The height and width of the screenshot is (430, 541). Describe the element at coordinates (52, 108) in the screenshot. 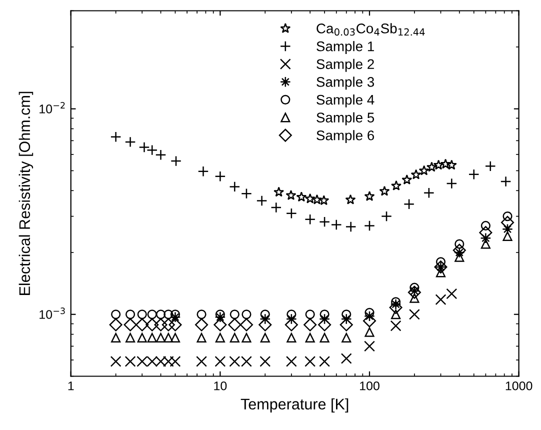

I see `y-tick-label: 10$^{−2}$` at that location.